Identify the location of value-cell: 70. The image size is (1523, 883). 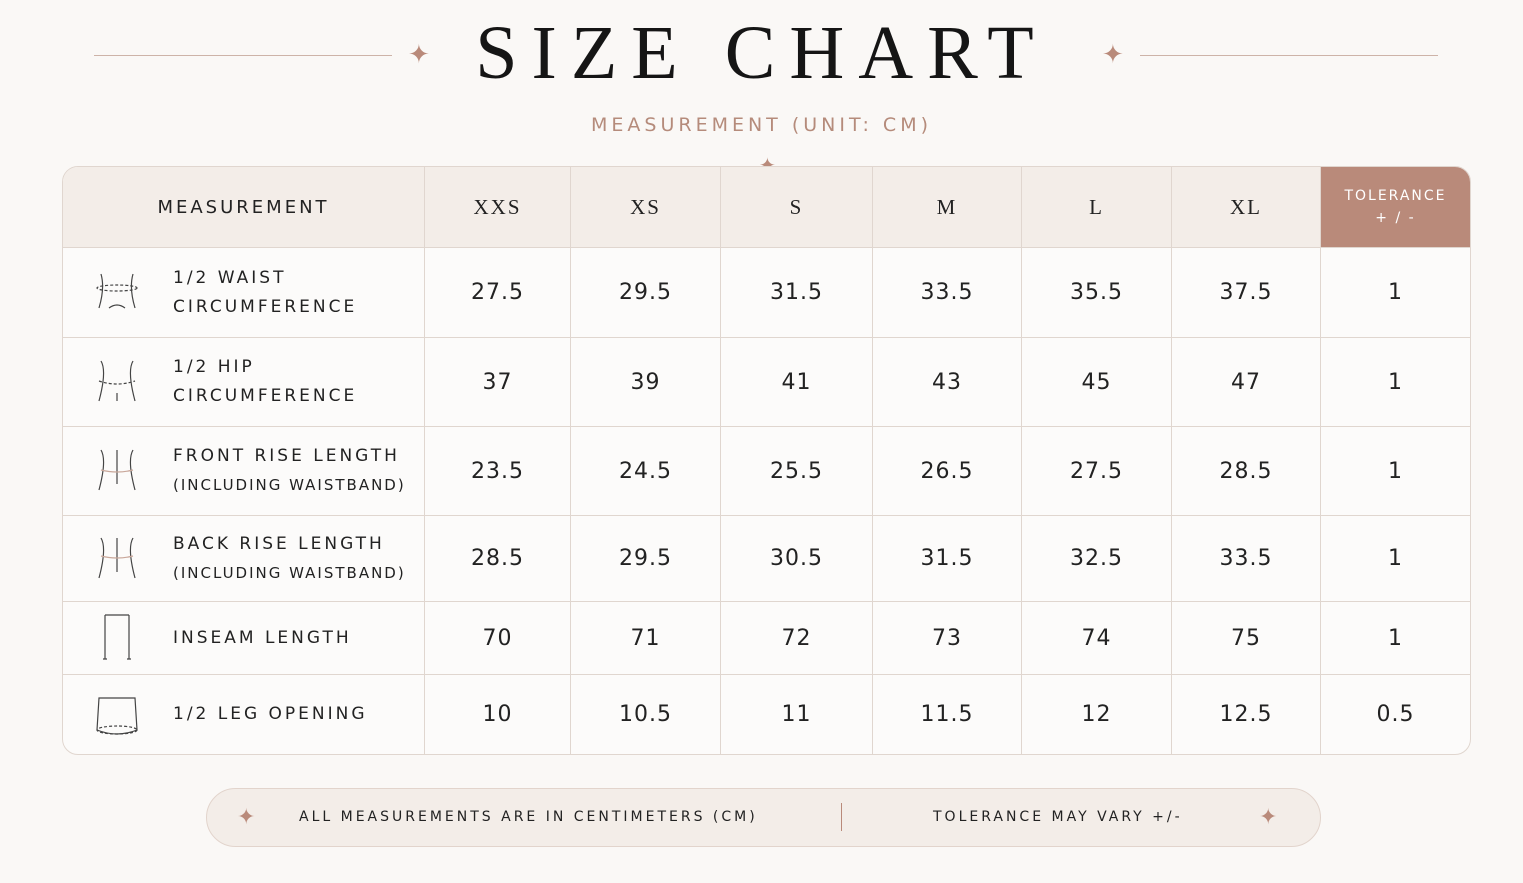
(498, 638).